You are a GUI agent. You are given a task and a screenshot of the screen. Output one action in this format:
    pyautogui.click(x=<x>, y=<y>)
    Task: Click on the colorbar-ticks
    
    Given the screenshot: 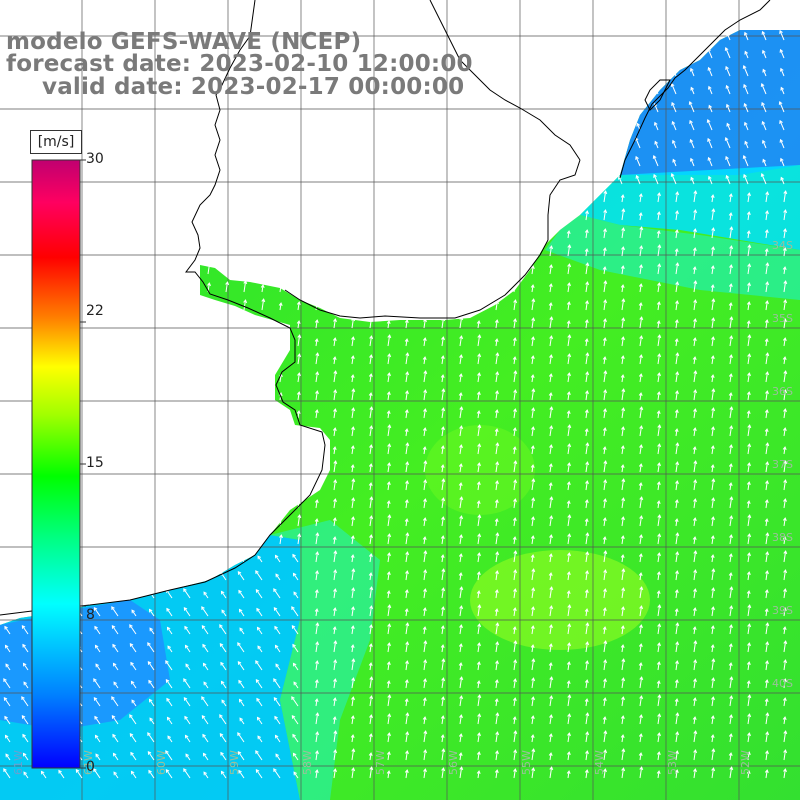 What is the action you would take?
    pyautogui.click(x=83, y=464)
    